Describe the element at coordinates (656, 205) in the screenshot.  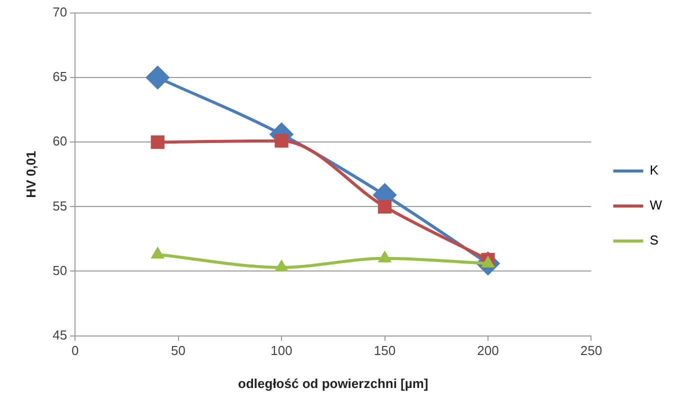
I see `legend-label: W` at that location.